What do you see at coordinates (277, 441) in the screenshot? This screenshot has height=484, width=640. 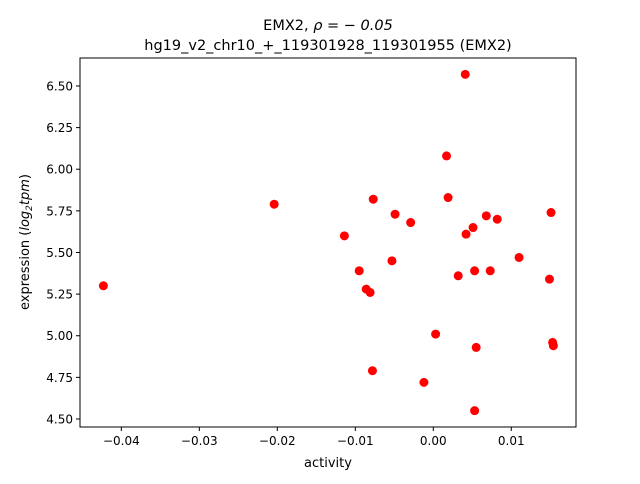 I see `x-tick-label: −0.02` at bounding box center [277, 441].